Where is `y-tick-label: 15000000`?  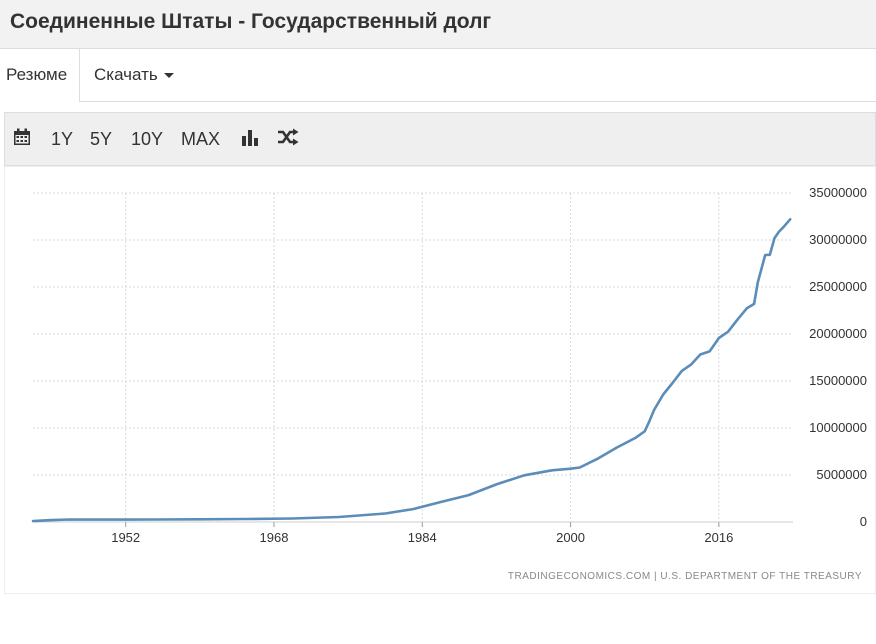 y-tick-label: 15000000 is located at coordinates (838, 380).